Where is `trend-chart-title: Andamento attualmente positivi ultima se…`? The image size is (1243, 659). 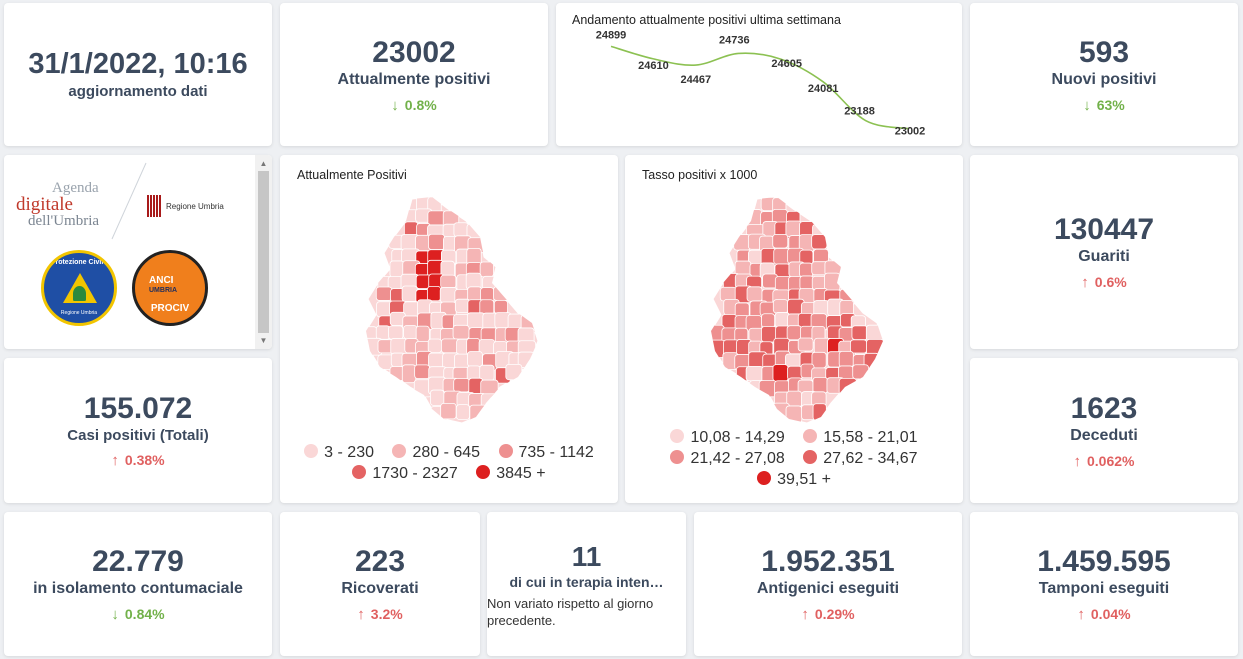 trend-chart-title: Andamento attualmente positivi ultima se… is located at coordinates (706, 20).